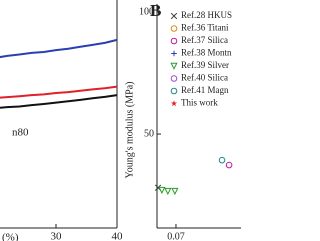 Image resolution: width=320 pixels, height=241 pixels. I want to click on legend-label: Ref.41 Magn, so click(205, 90).